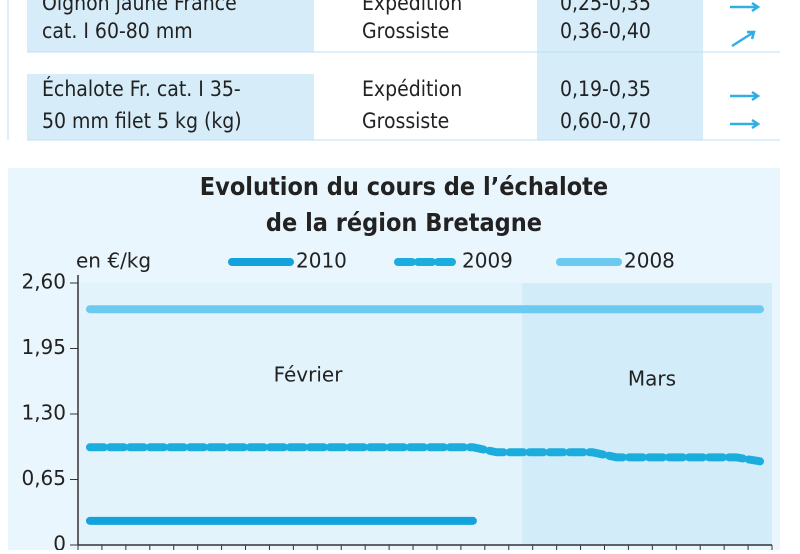 The height and width of the screenshot is (554, 800). I want to click on y-tick-label: 1,30, so click(43, 413).